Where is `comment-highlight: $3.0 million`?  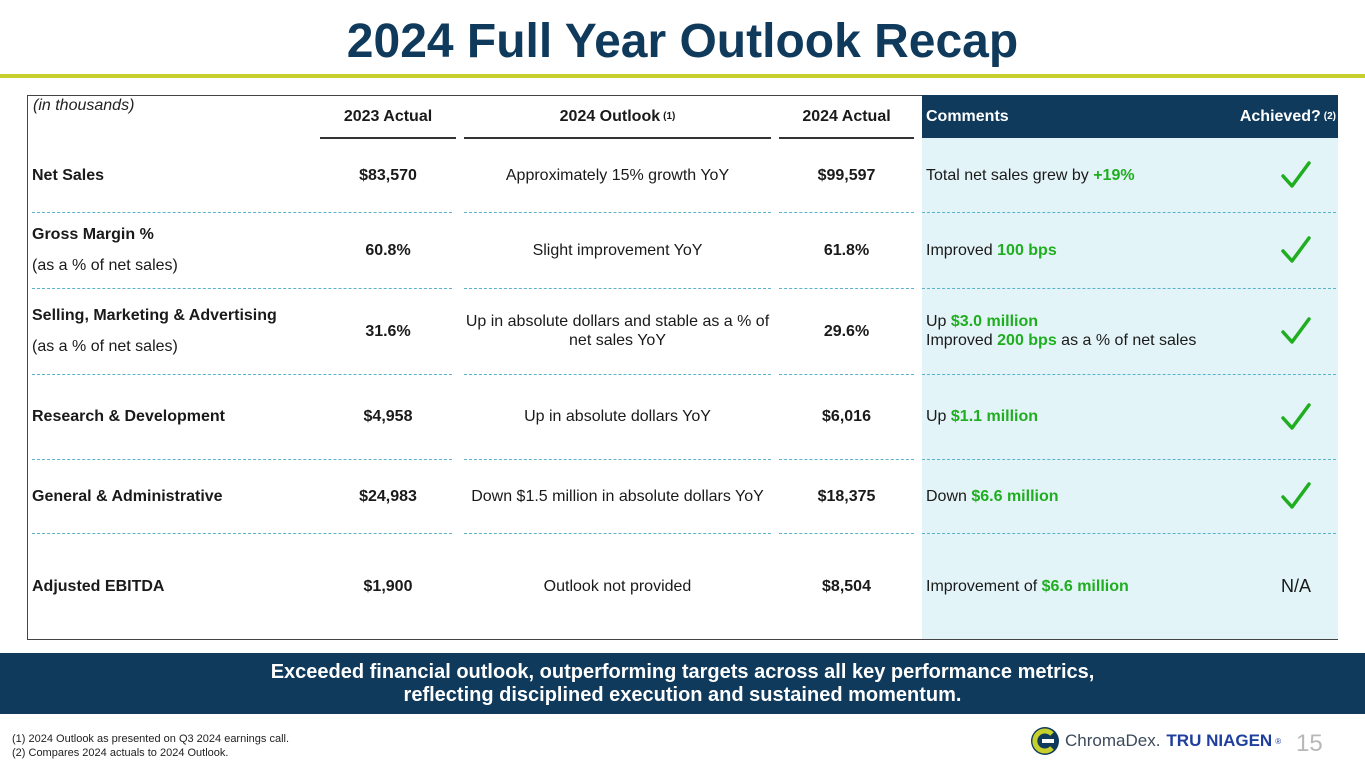
comment-highlight: $3.0 million is located at coordinates (994, 321).